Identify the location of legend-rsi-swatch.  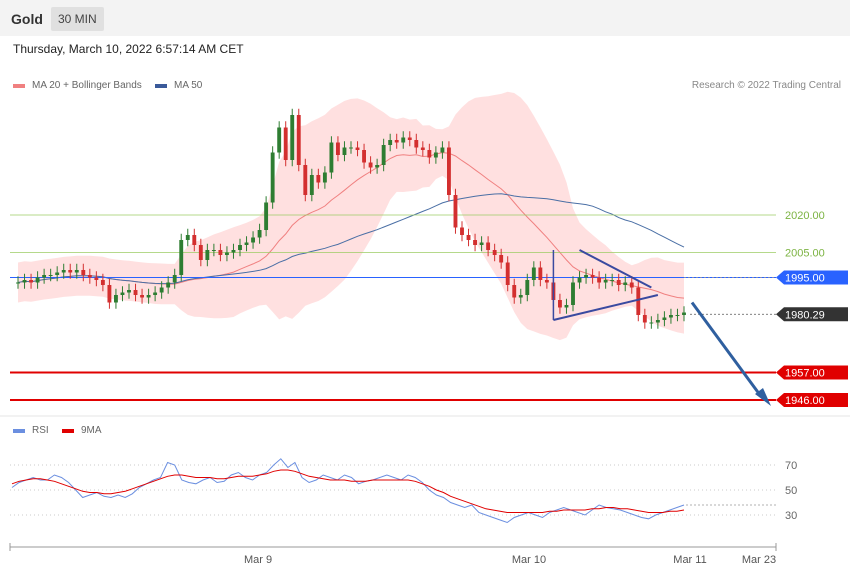
(19, 430).